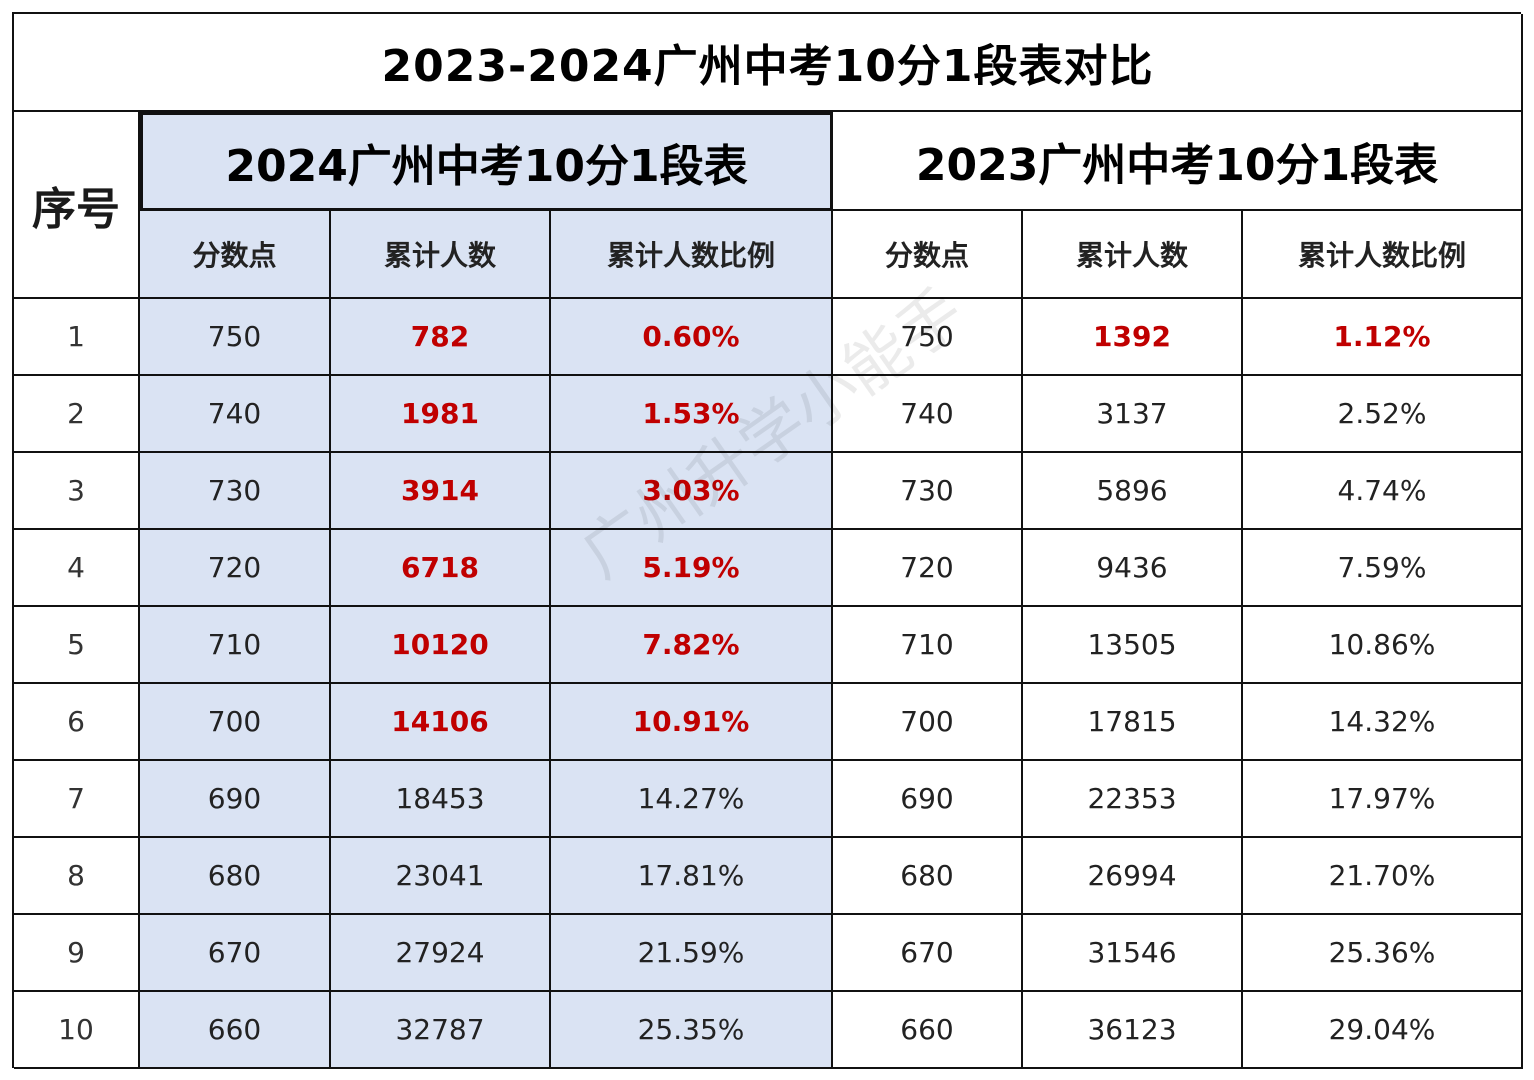  What do you see at coordinates (692, 337) in the screenshot?
I see `ratio-2024-cell: 0.60%` at bounding box center [692, 337].